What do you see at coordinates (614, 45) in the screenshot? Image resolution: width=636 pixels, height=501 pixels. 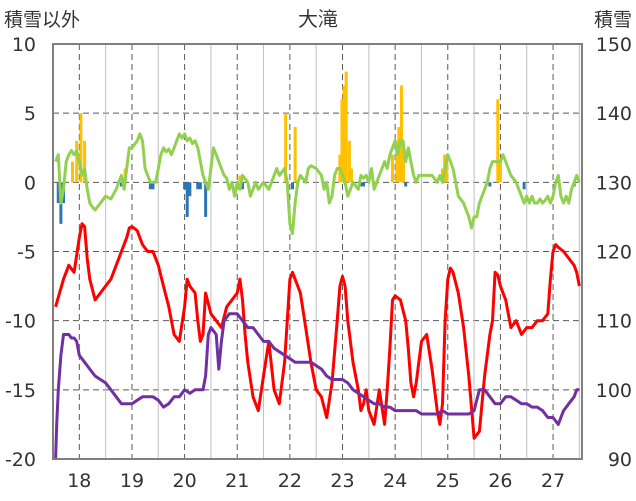 I see `y-right-tick-label: 150` at bounding box center [614, 45].